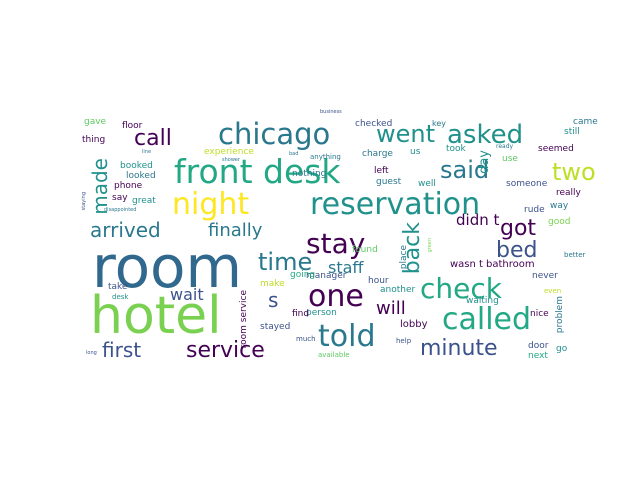 The image size is (640, 480). Describe the element at coordinates (146, 152) in the screenshot. I see `word-line: line` at that location.